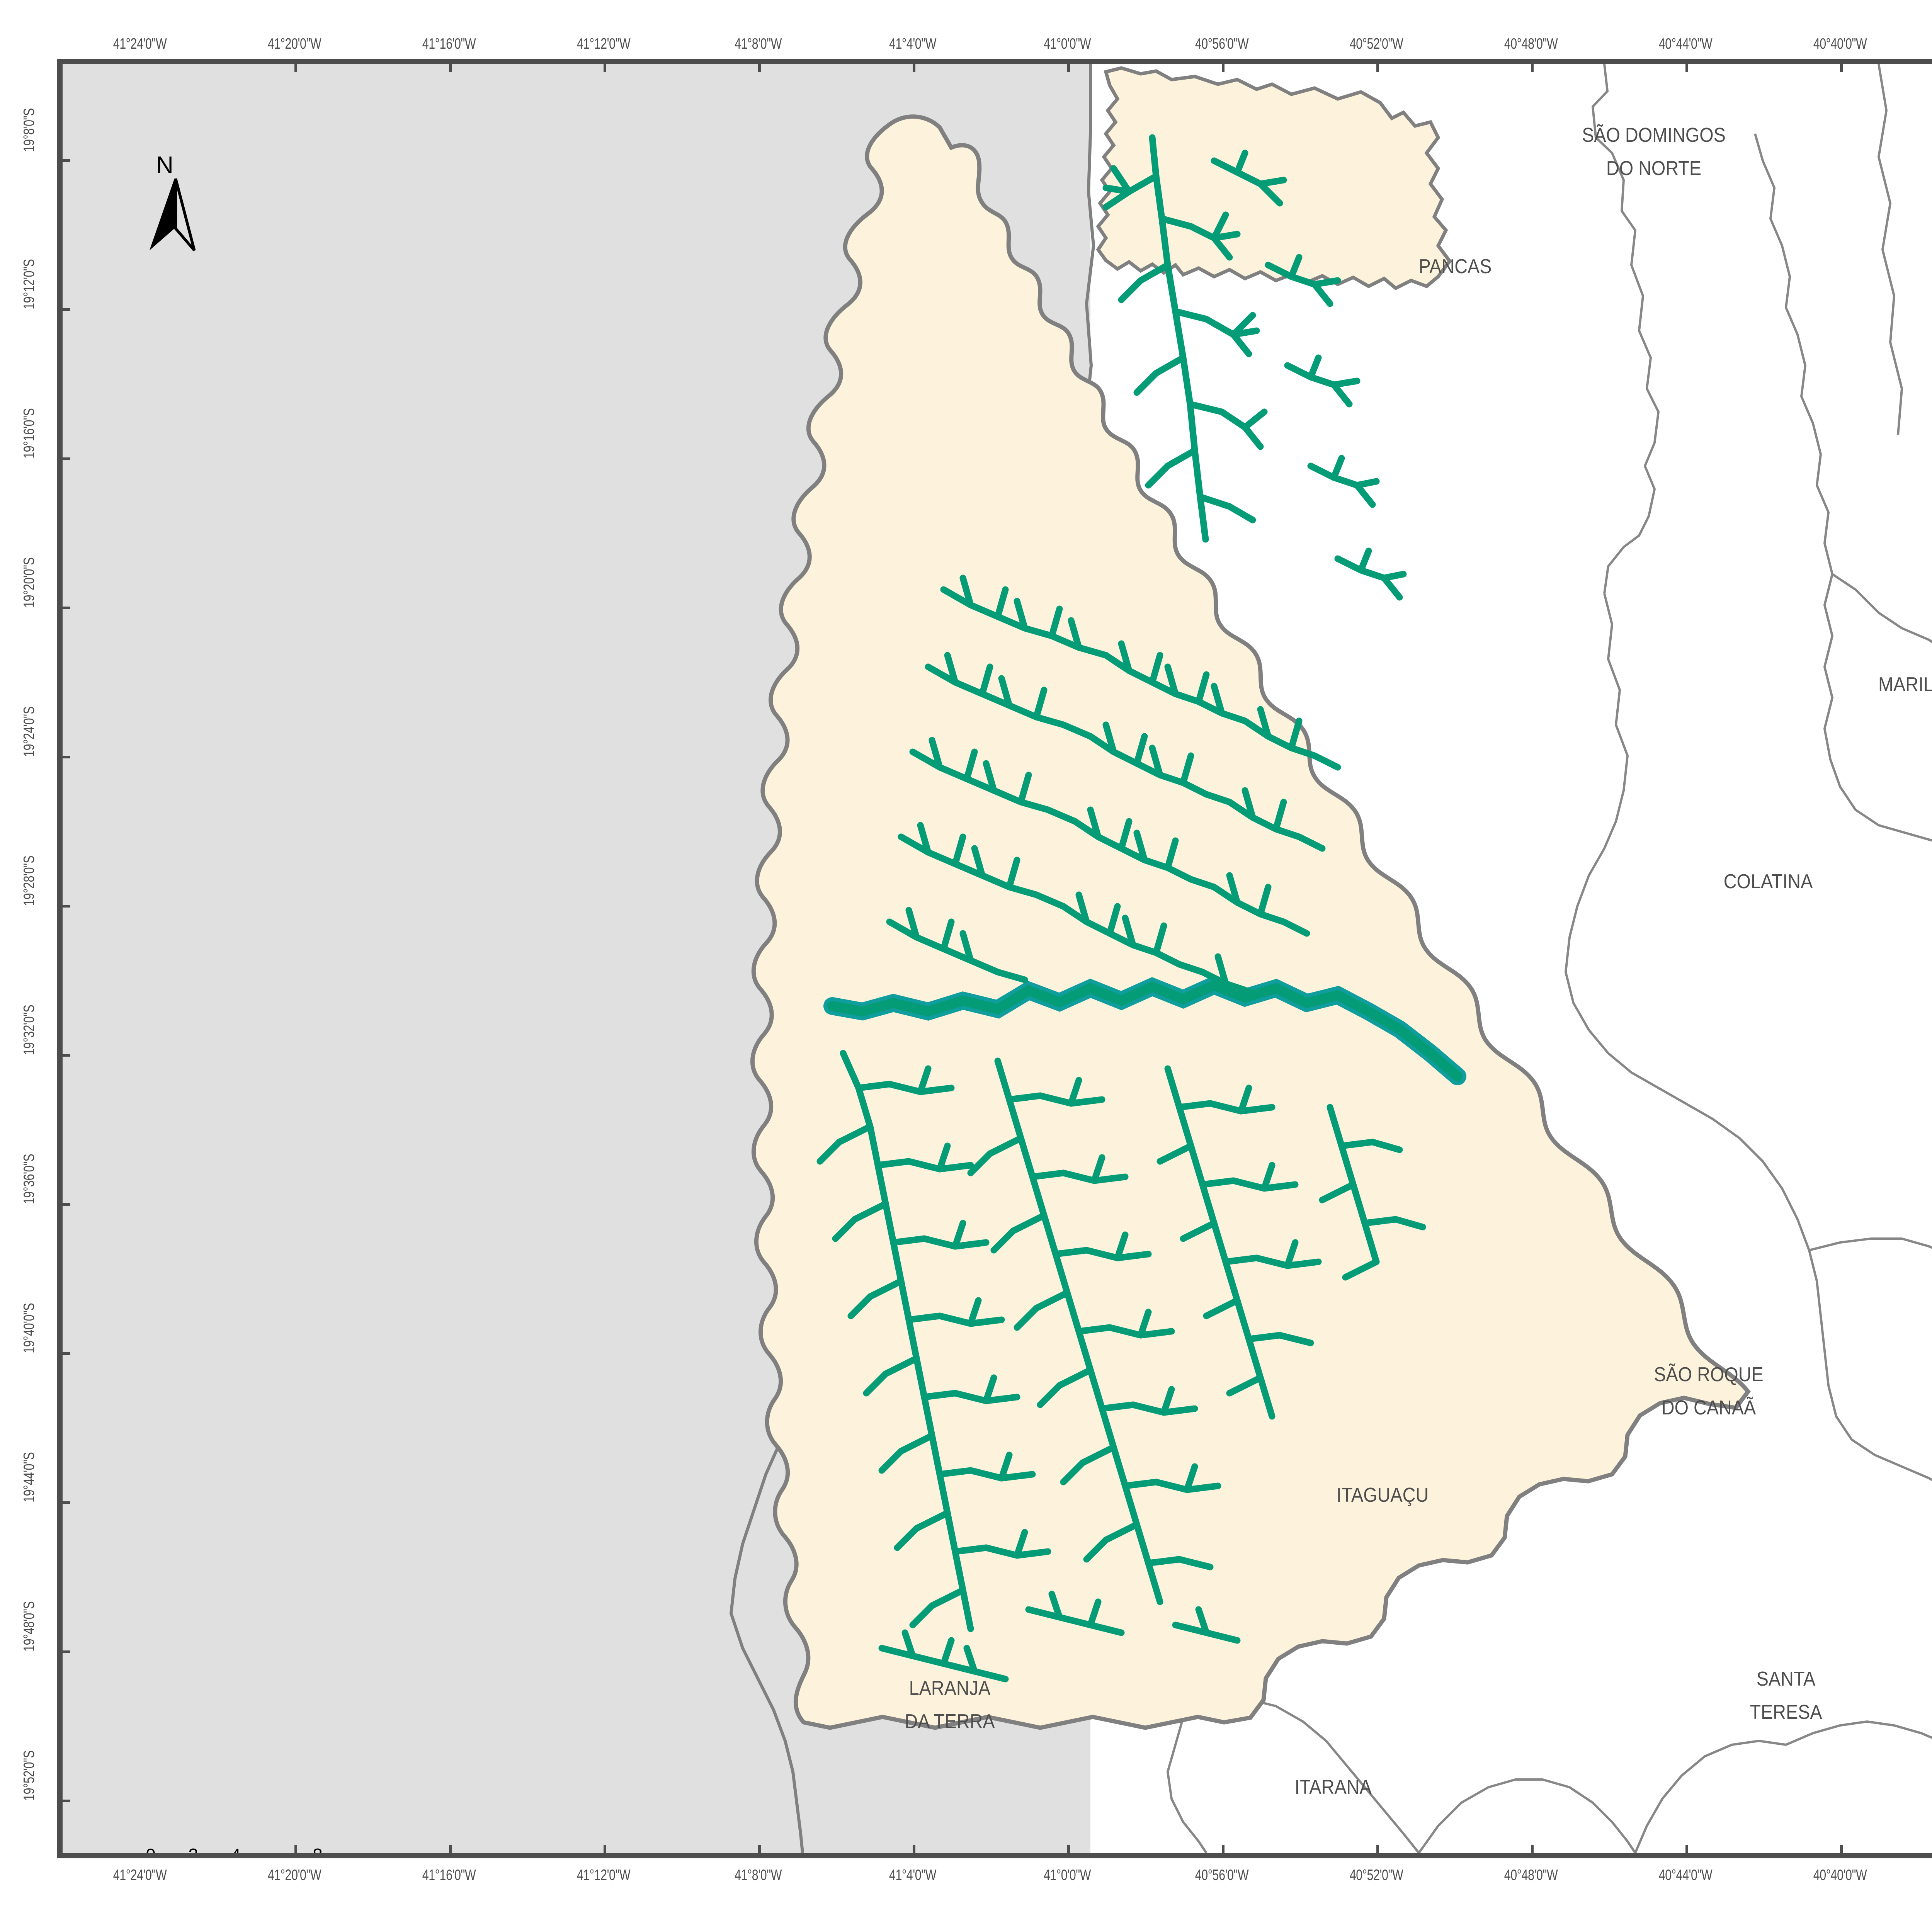  What do you see at coordinates (29, 130) in the screenshot?
I see `latitude-label: 19°8'0"S` at bounding box center [29, 130].